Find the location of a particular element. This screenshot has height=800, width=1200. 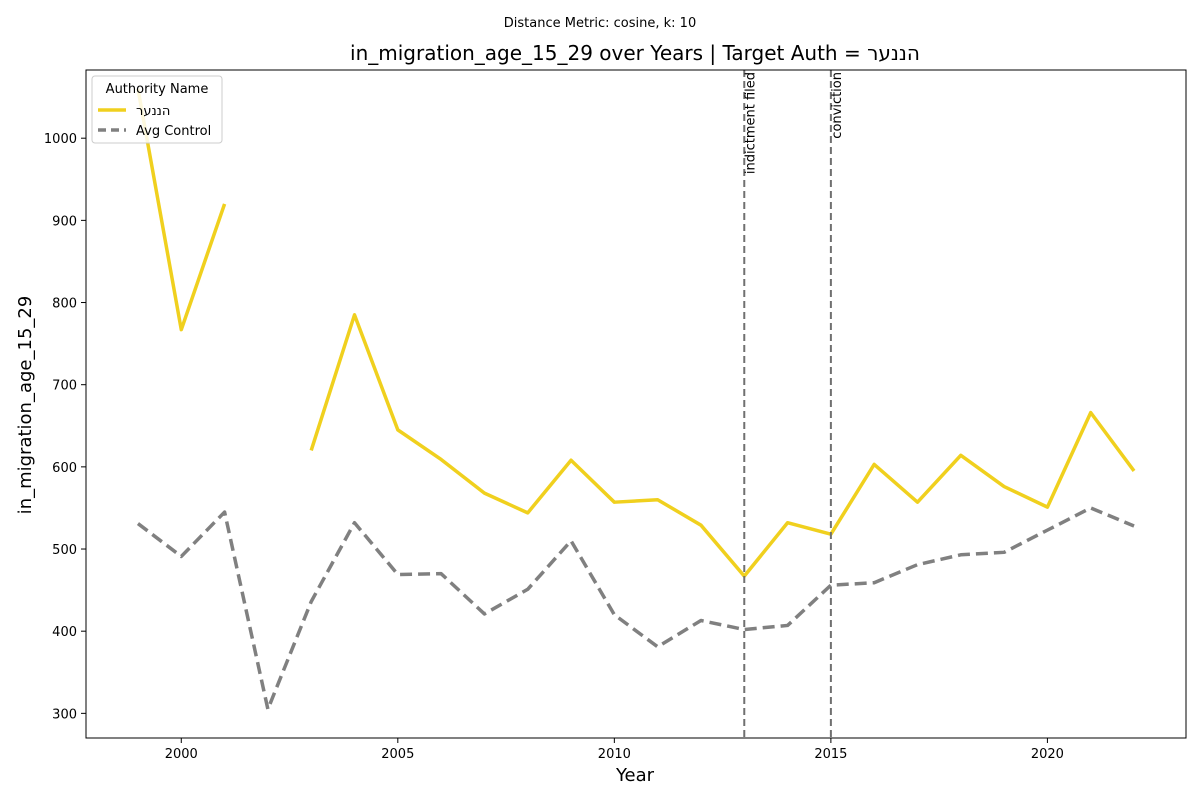

x-tick-label-2005: 2005 is located at coordinates (397, 754).